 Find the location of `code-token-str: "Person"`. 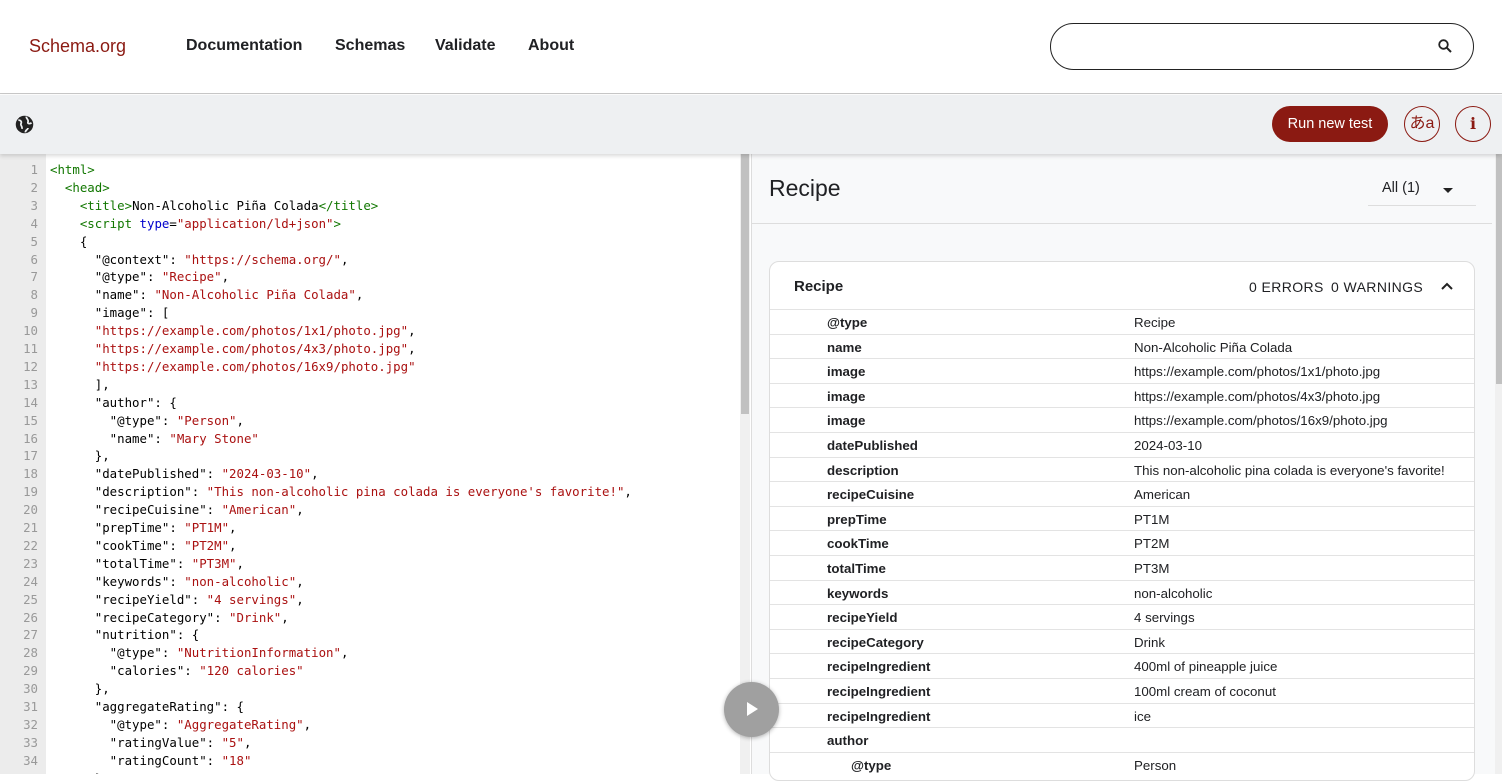

code-token-str: "Person" is located at coordinates (206, 420).